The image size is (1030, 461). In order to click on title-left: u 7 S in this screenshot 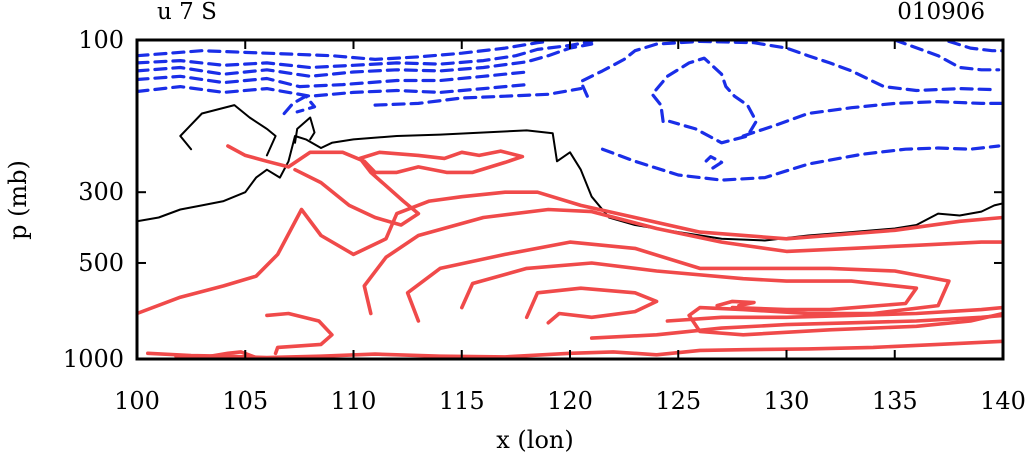, I will do `click(187, 12)`.